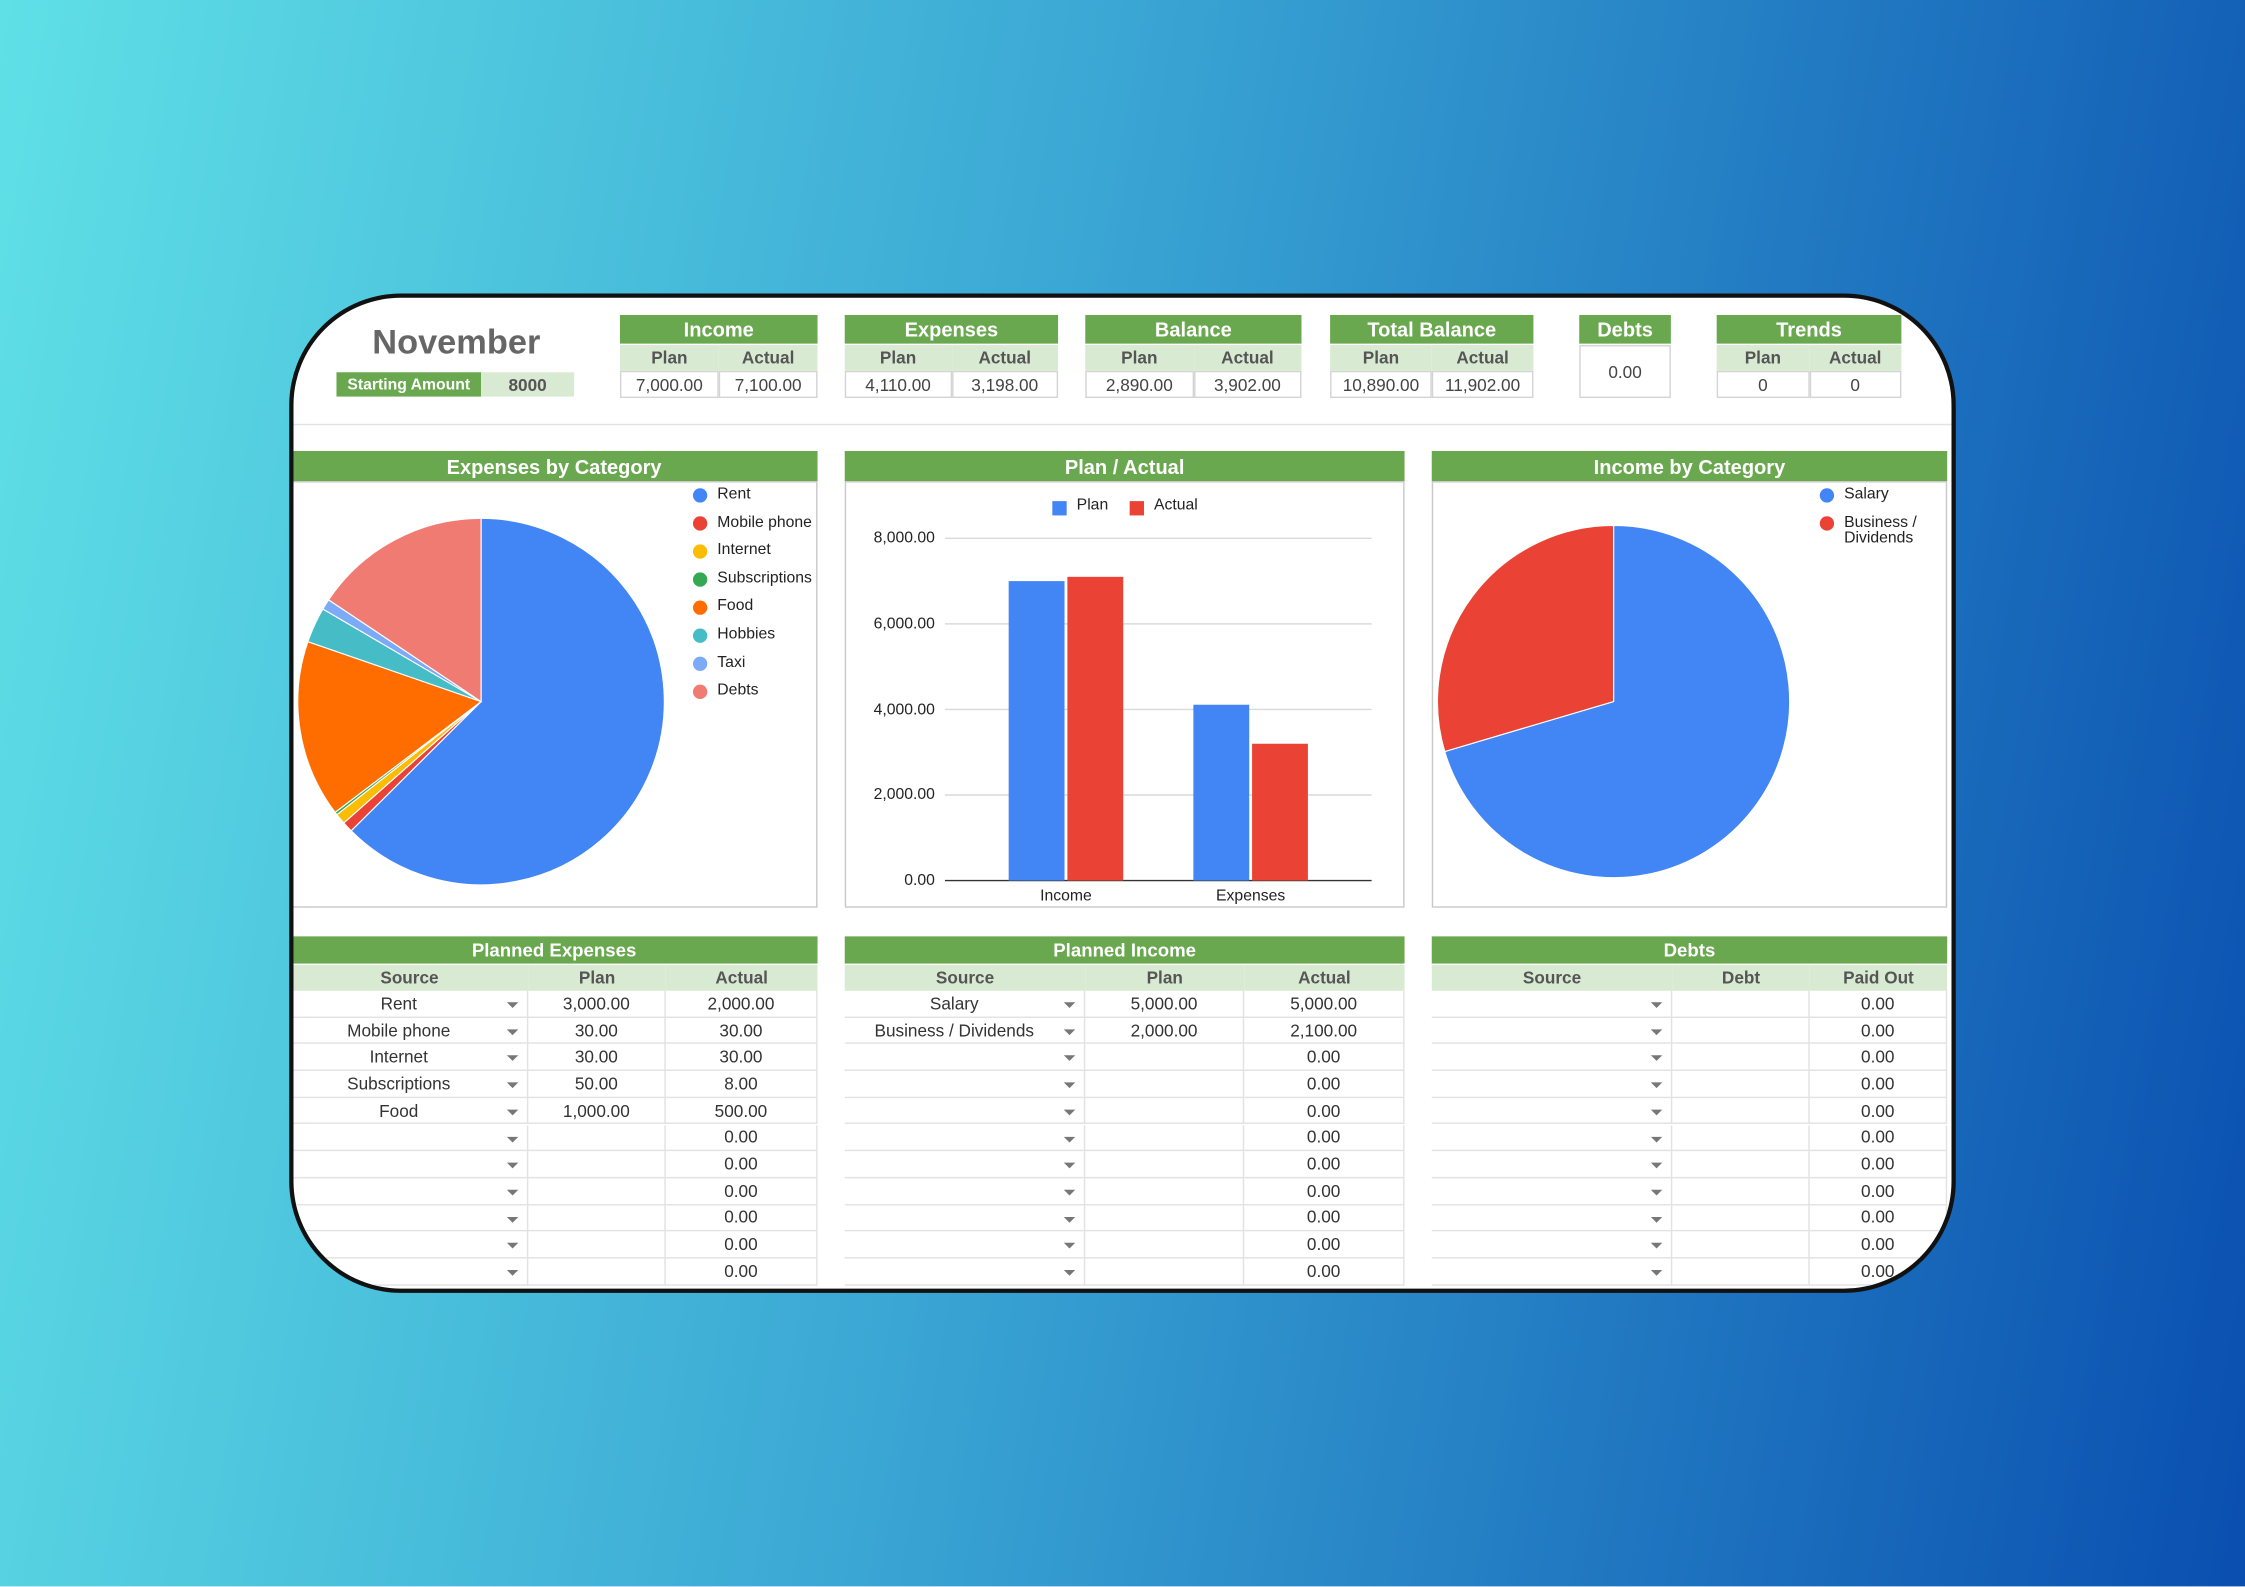  What do you see at coordinates (669, 384) in the screenshot?
I see `summary-value: 7,000.00` at bounding box center [669, 384].